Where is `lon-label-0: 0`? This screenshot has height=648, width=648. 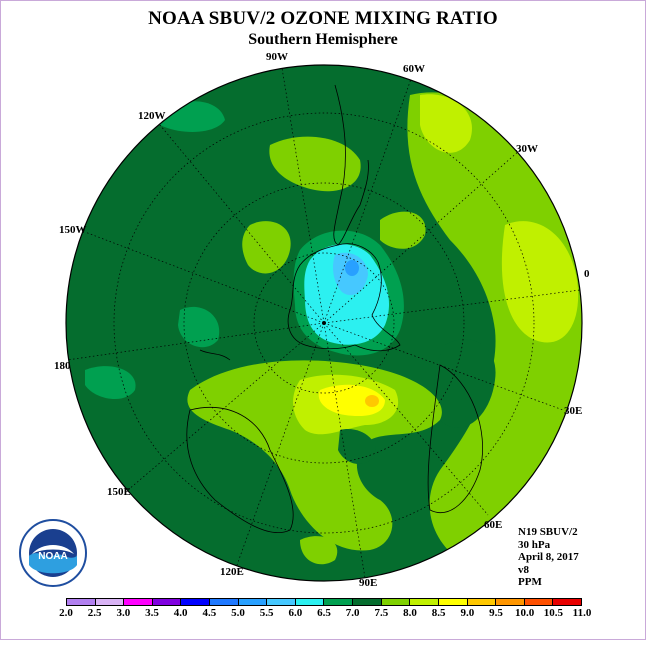
lon-label-0: 0 is located at coordinates (587, 274).